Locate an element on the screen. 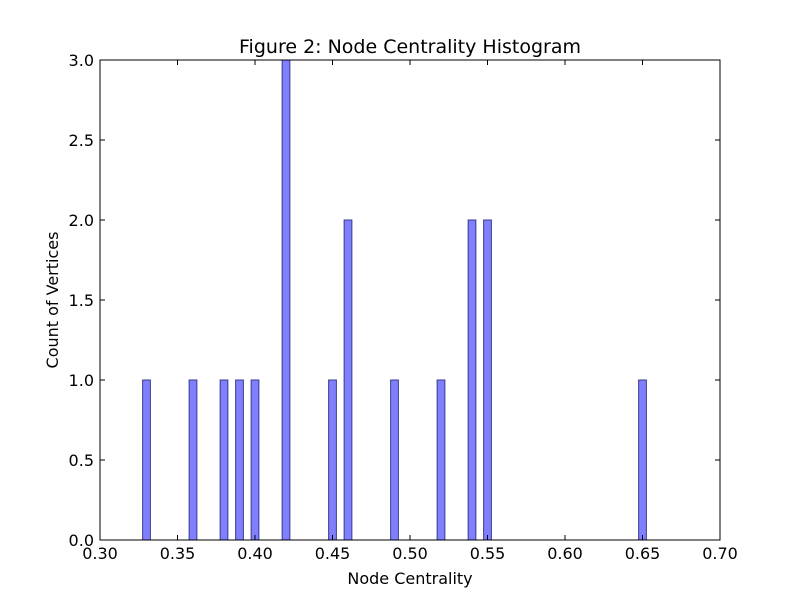 The image size is (800, 600). x-tick-label: 0.30 is located at coordinates (100, 553).